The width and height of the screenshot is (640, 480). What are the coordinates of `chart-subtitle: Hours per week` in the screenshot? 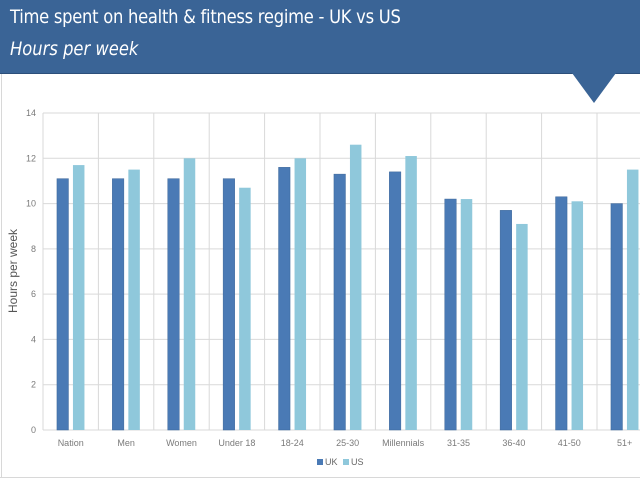 It's located at (74, 49).